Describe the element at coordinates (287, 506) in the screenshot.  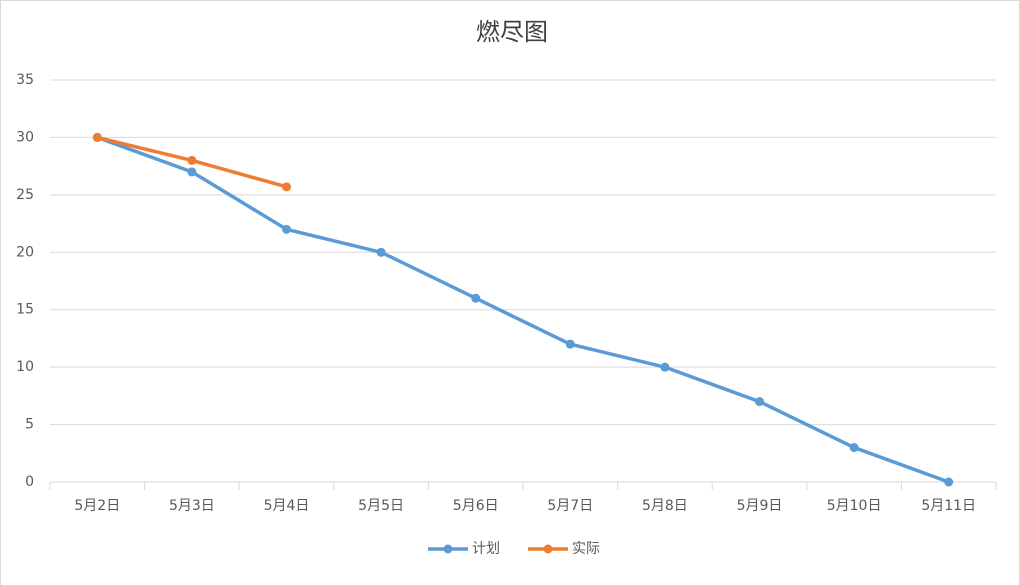
I see `x-tick-label: 5月4日` at that location.